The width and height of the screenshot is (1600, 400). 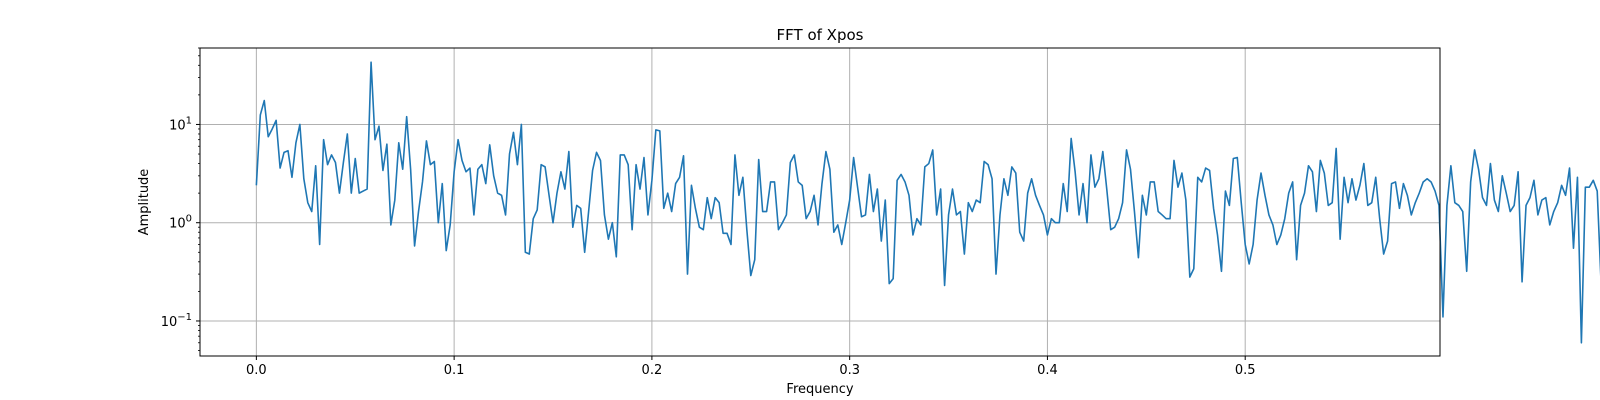 I want to click on x-tick-label: 0.5, so click(x=1245, y=370).